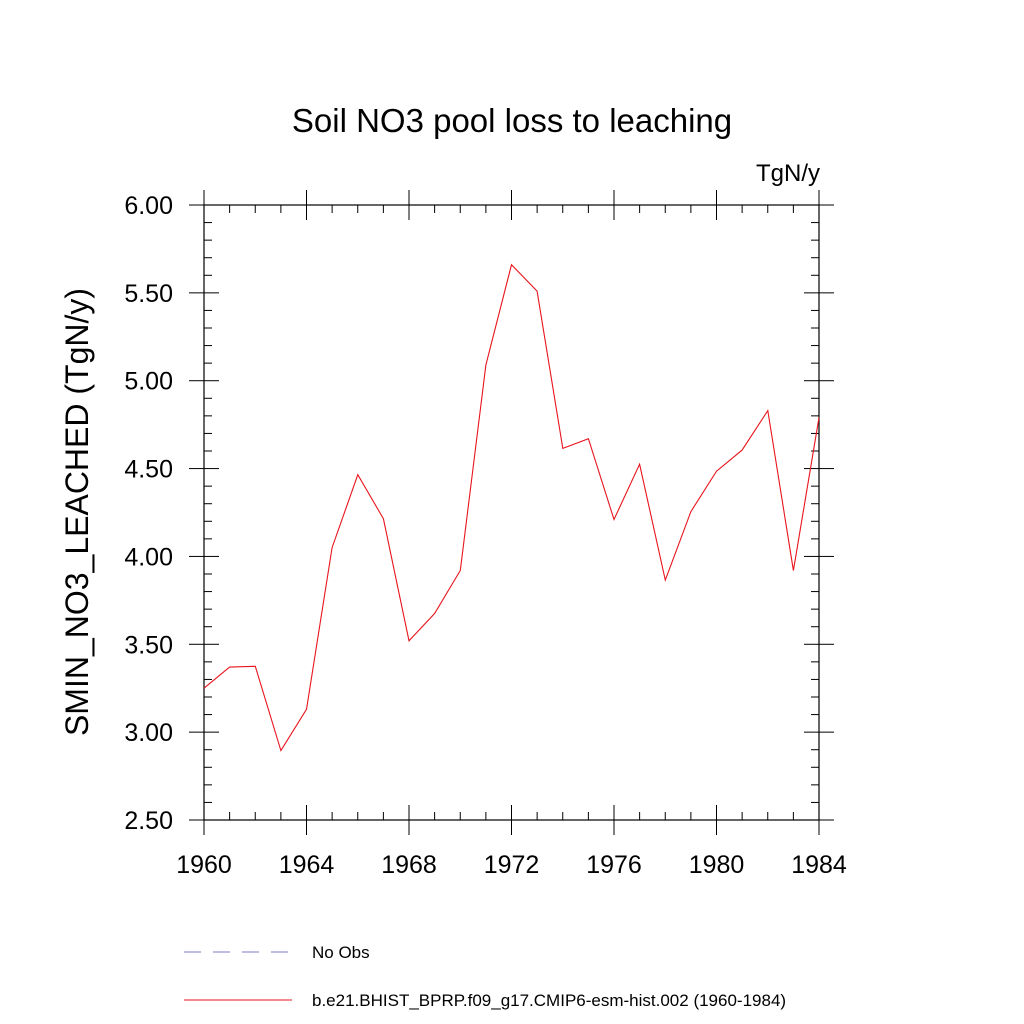  What do you see at coordinates (148, 821) in the screenshot?
I see `y-tick-label: 2.50` at bounding box center [148, 821].